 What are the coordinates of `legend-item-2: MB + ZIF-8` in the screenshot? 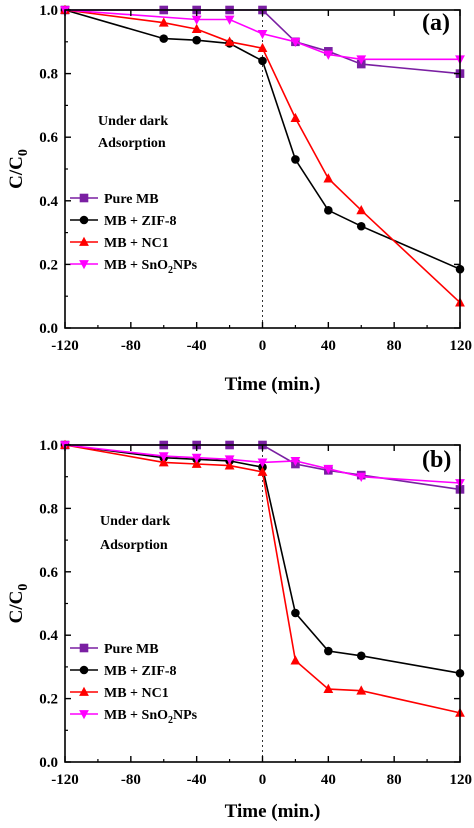 It's located at (123, 221).